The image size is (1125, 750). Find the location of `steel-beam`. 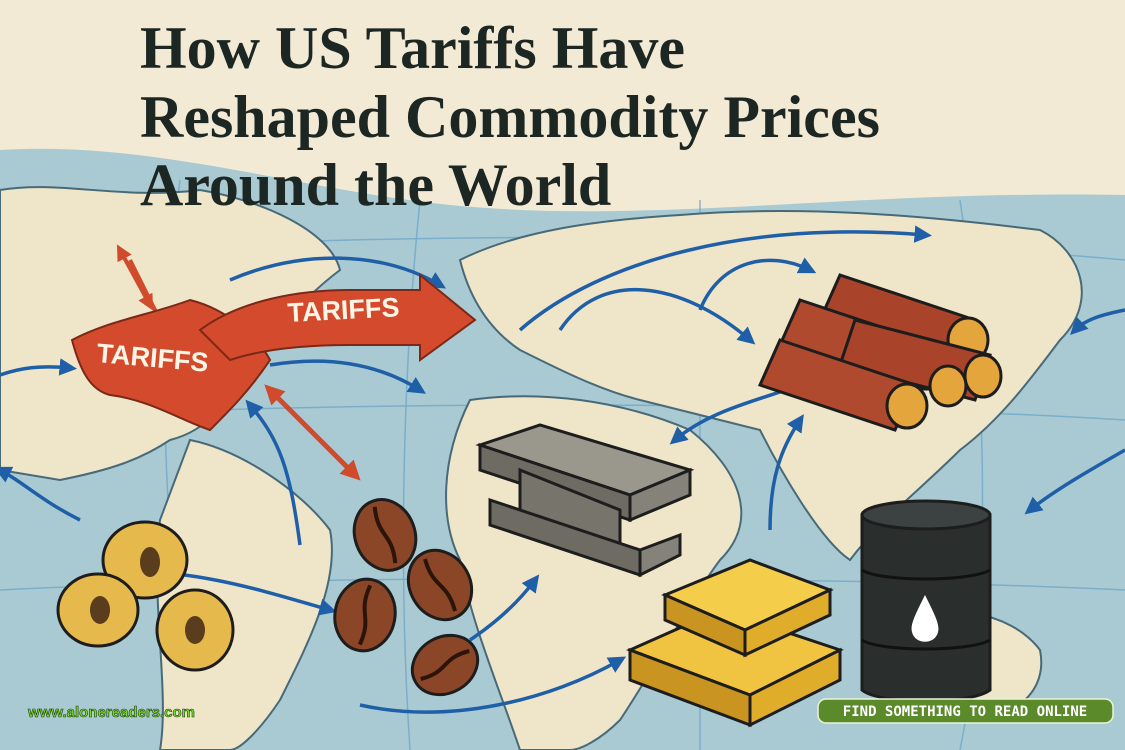

steel-beam is located at coordinates (585, 500).